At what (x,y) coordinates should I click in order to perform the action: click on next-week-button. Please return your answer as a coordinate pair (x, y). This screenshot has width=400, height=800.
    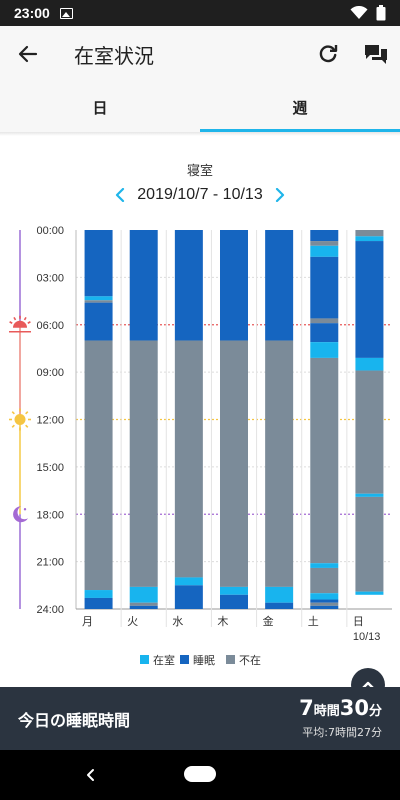
    Looking at the image, I should click on (280, 195).